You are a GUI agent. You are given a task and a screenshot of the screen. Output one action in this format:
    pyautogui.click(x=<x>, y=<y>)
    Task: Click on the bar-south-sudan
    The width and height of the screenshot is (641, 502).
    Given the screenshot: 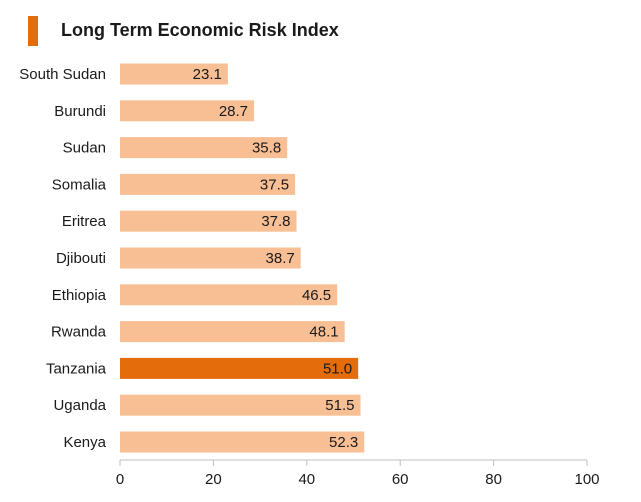 What is the action you would take?
    pyautogui.click(x=174, y=74)
    